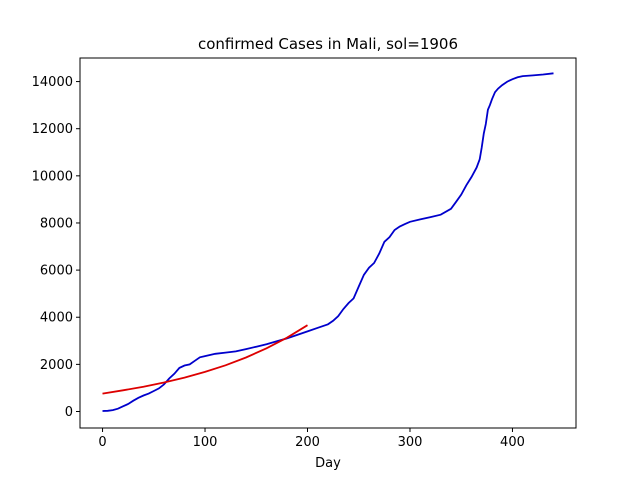  I want to click on y-axis: 0 2000 4000 6000 8000 10000 12000 14000, so click(56, 247).